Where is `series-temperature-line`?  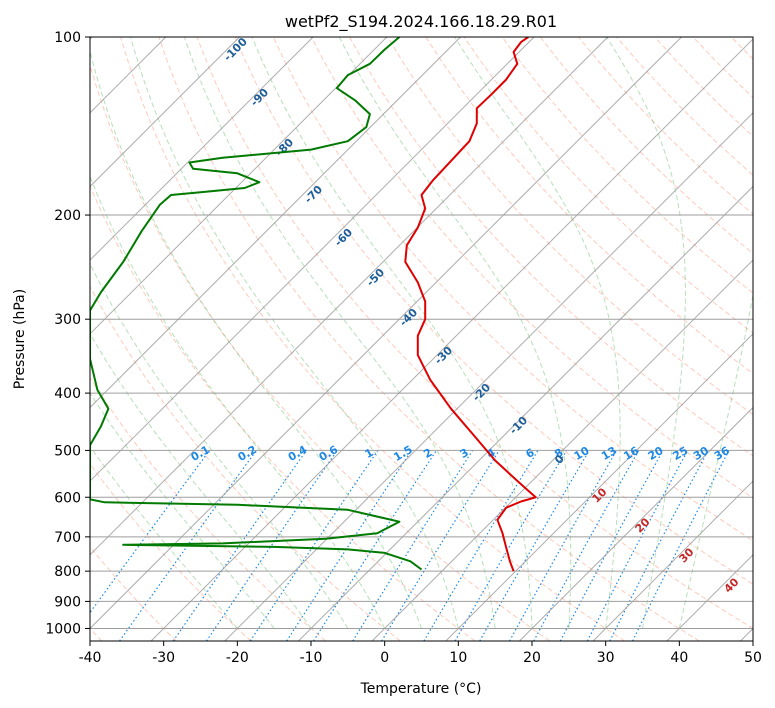
series-temperature-line is located at coordinates (470, 304).